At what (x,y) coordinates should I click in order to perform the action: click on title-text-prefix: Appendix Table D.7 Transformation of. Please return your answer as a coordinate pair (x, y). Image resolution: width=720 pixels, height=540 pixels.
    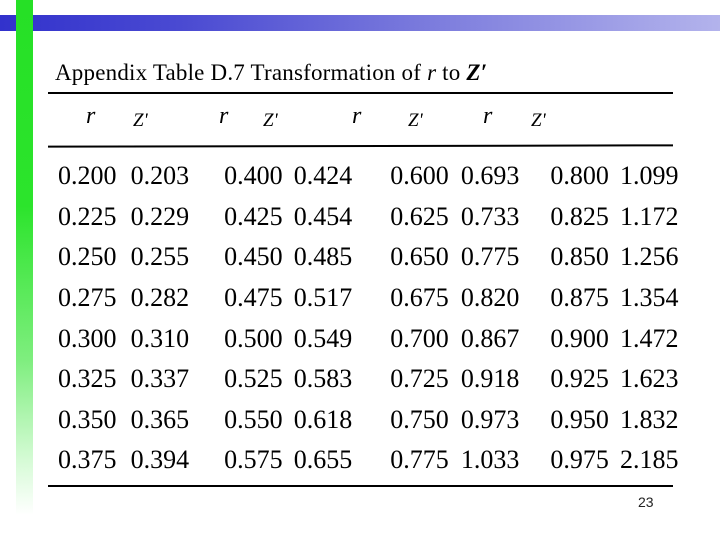
    Looking at the image, I should click on (241, 72).